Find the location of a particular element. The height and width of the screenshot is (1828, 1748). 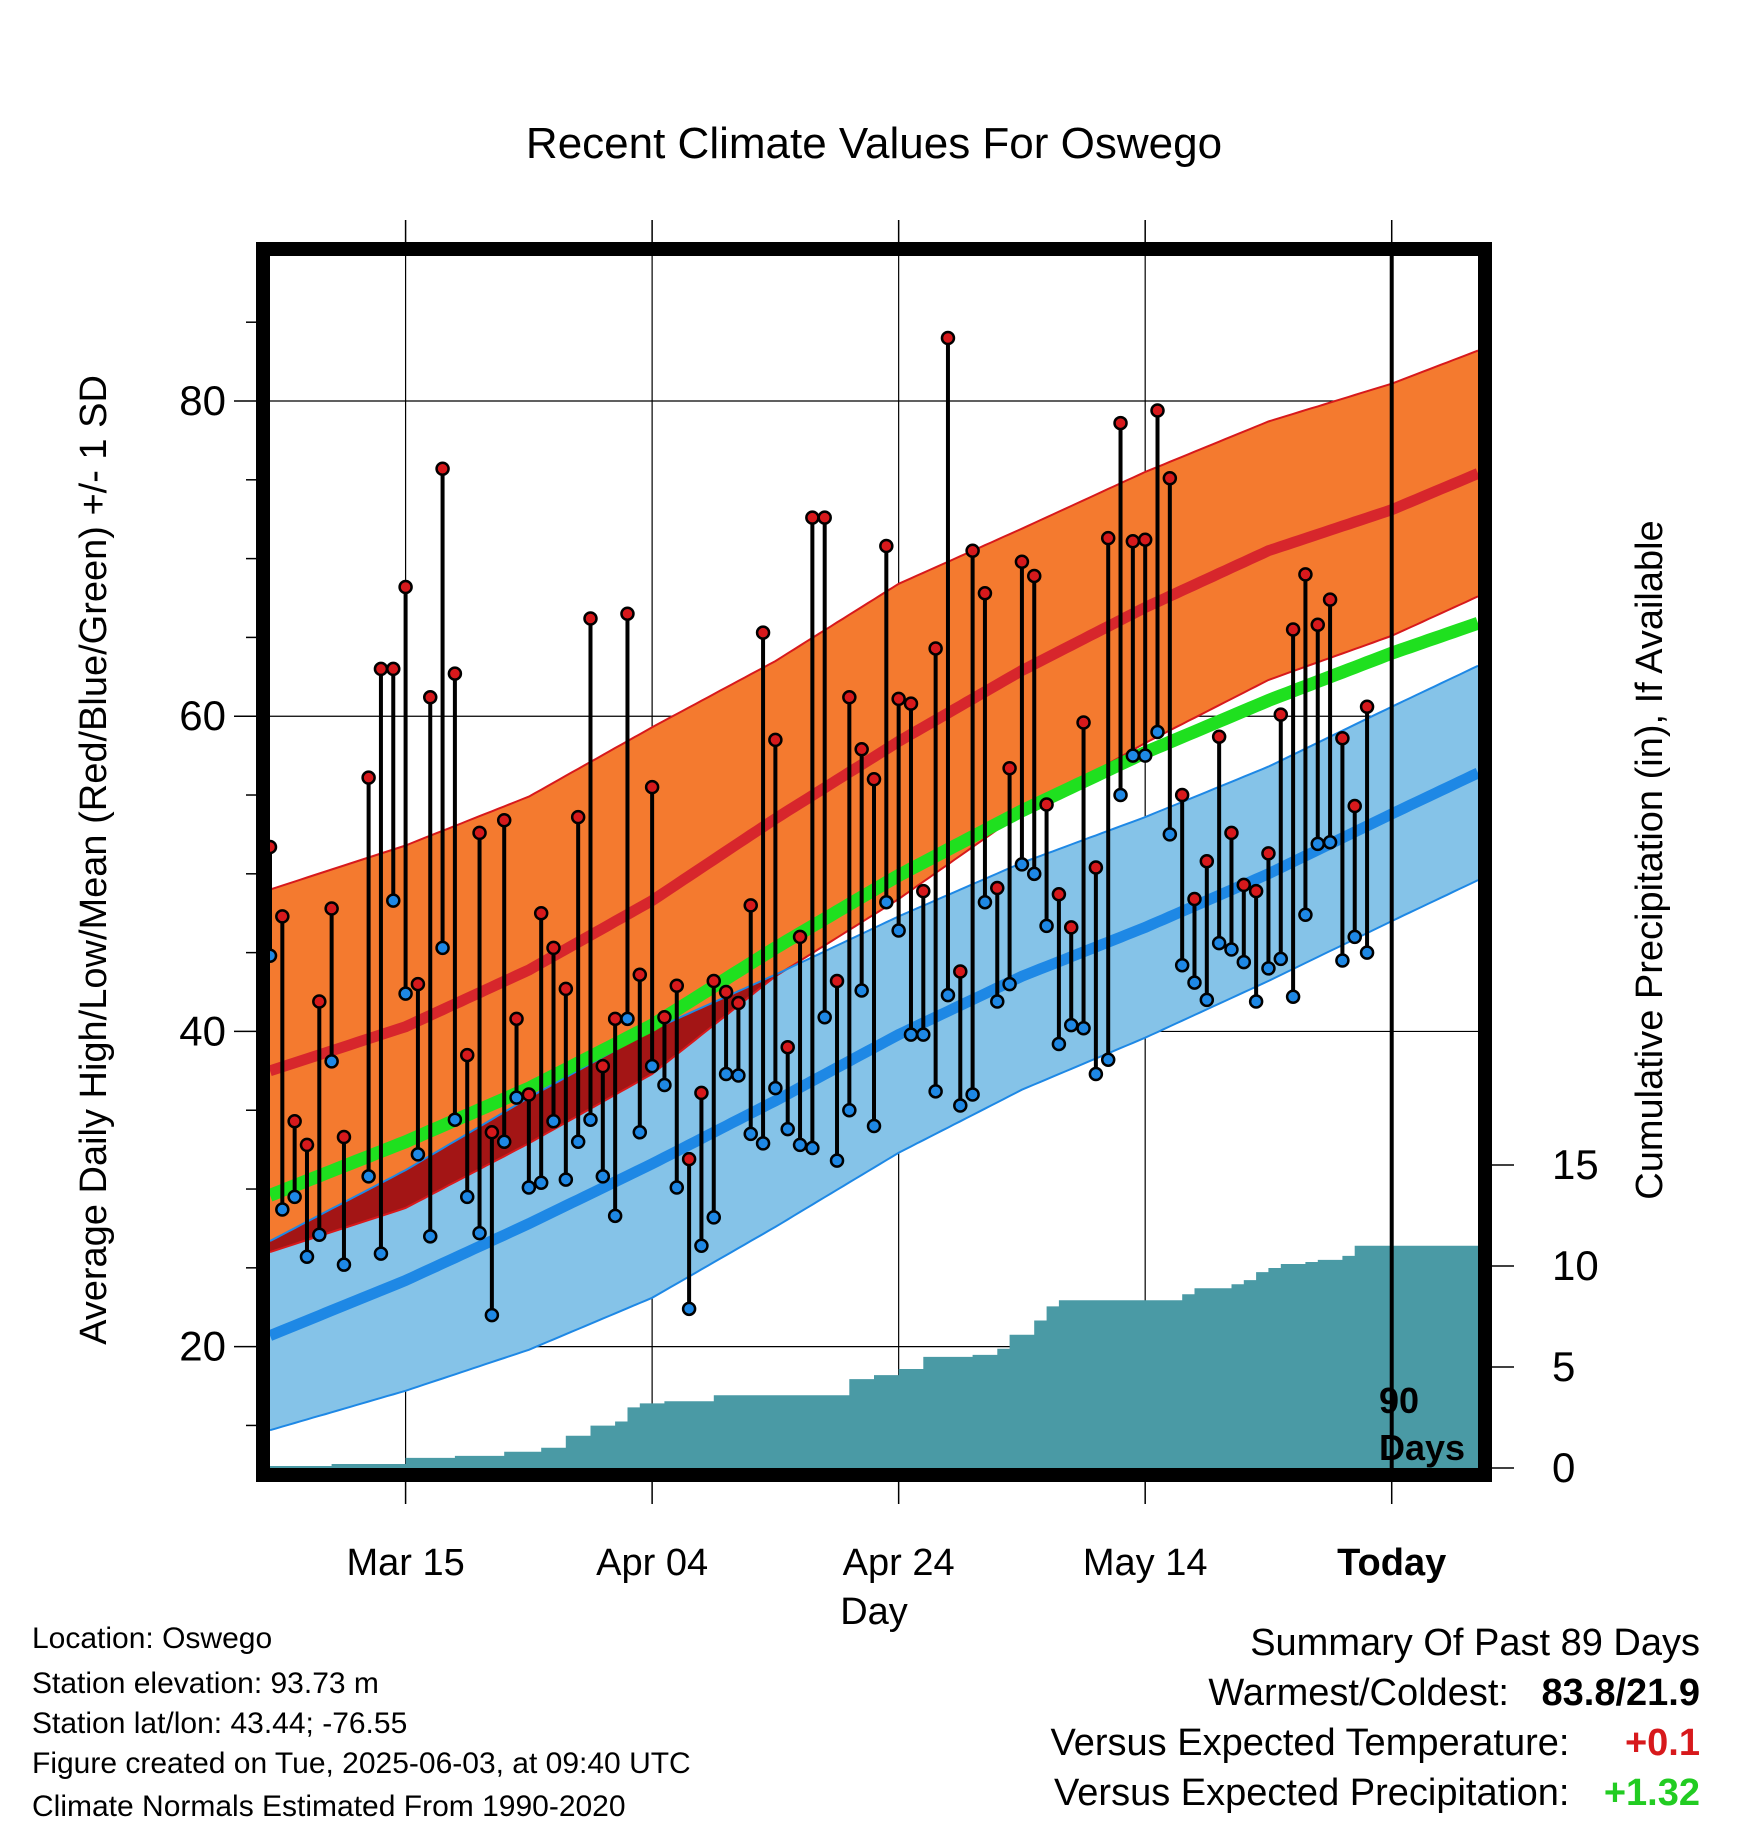

y2-tick-label: 10 is located at coordinates (1575, 1265).